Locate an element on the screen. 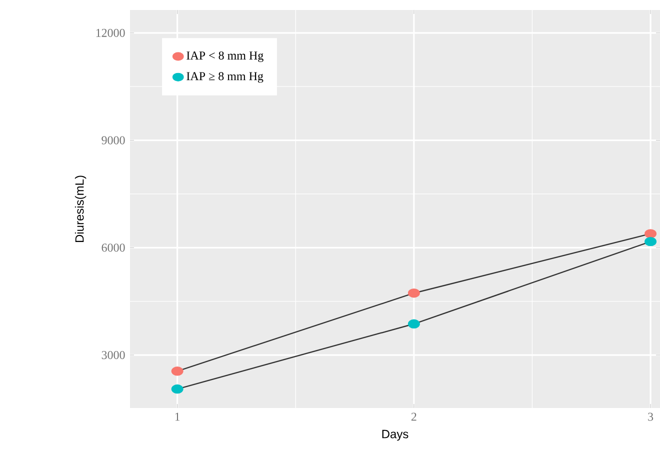 Image resolution: width=660 pixels, height=457 pixels. x-axis-title: Days is located at coordinates (395, 435).